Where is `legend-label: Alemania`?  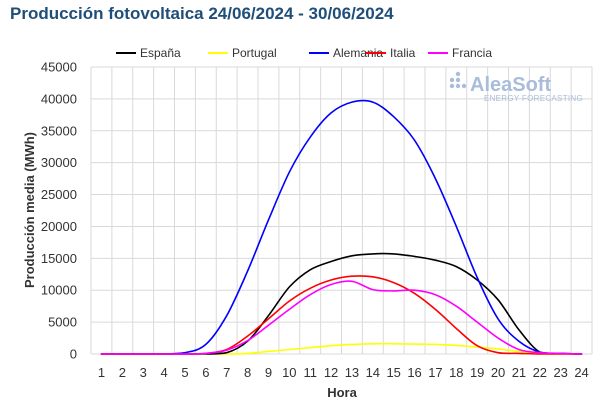
legend-label: Alemania is located at coordinates (358, 53).